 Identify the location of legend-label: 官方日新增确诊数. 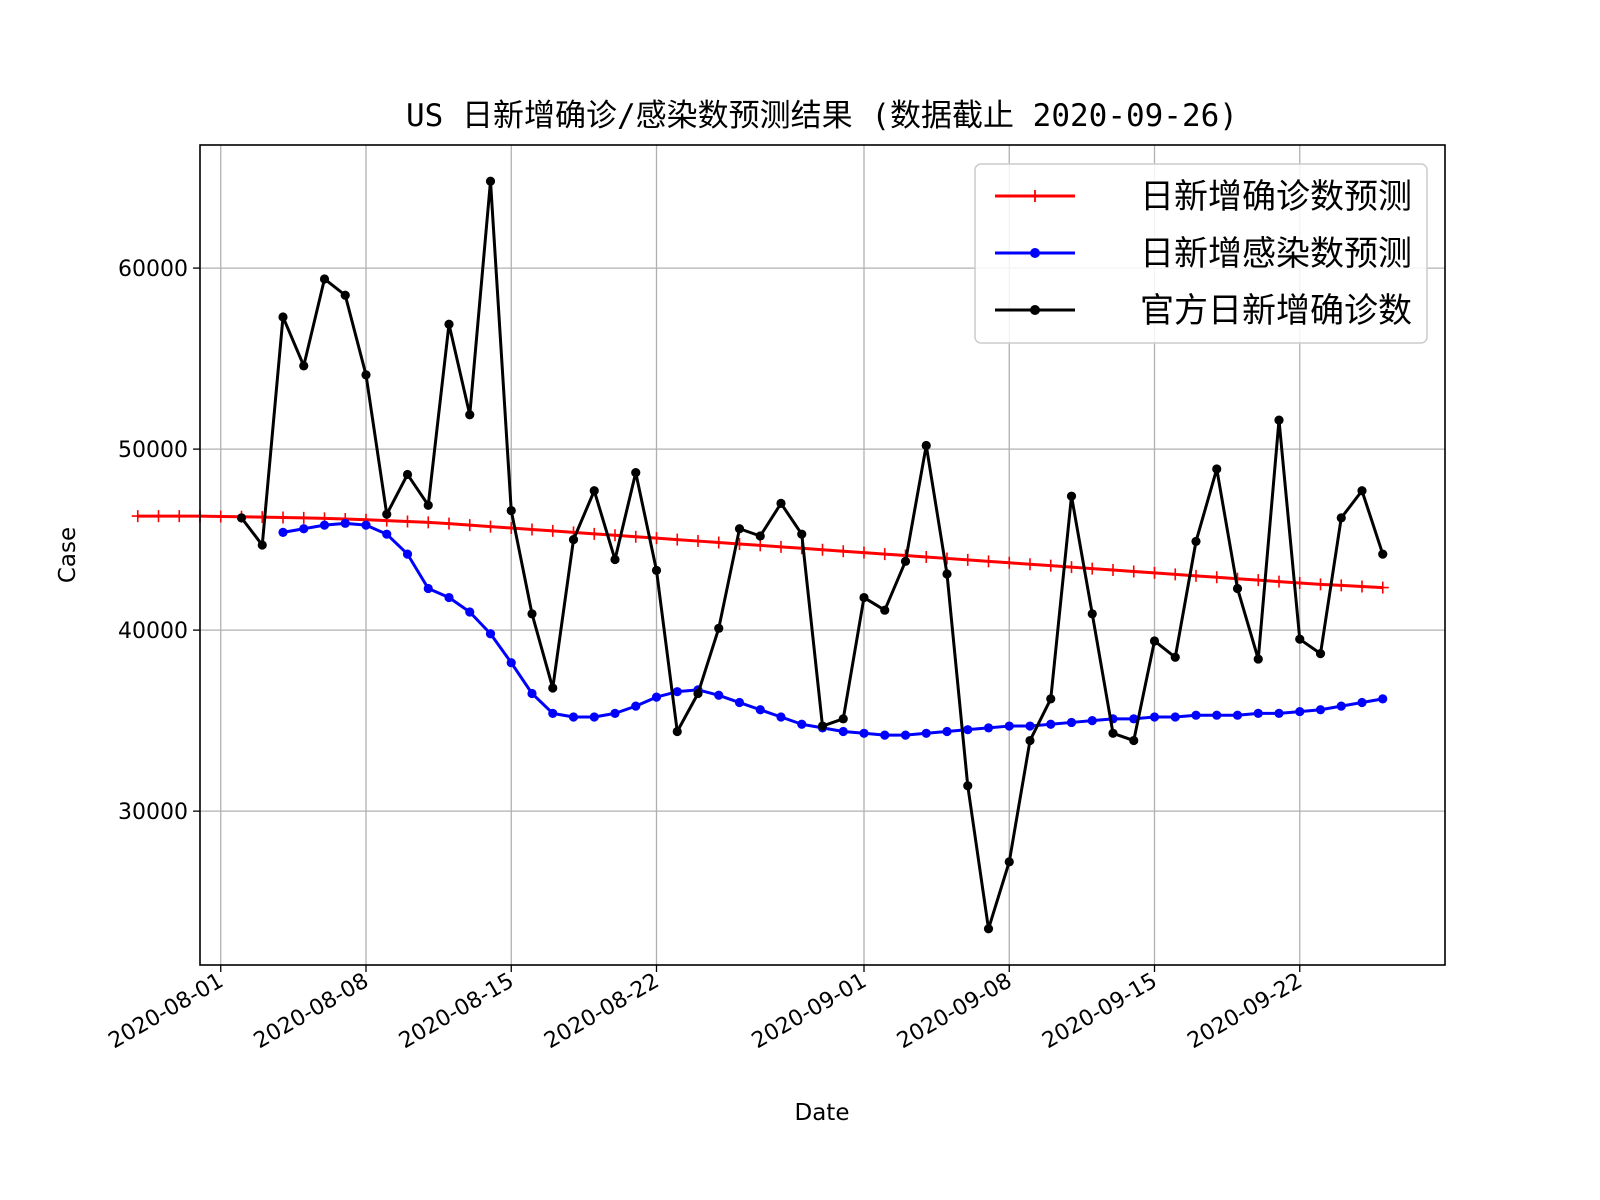
(1276, 311).